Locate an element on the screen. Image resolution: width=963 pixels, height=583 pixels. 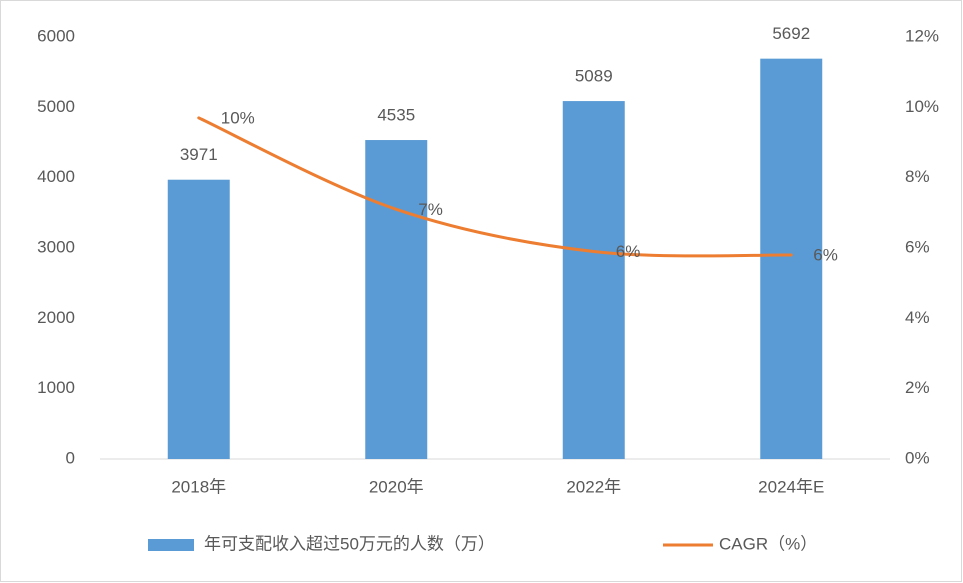
y-tick-label: 1000 is located at coordinates (56, 387).